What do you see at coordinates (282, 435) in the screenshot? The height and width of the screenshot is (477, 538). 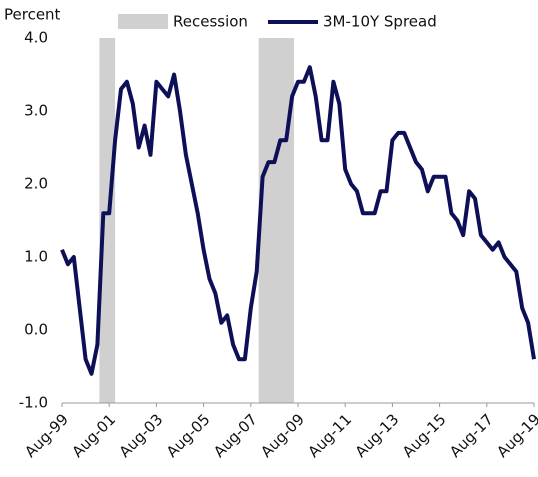 I see `x-tick-label: Aug-09` at bounding box center [282, 435].